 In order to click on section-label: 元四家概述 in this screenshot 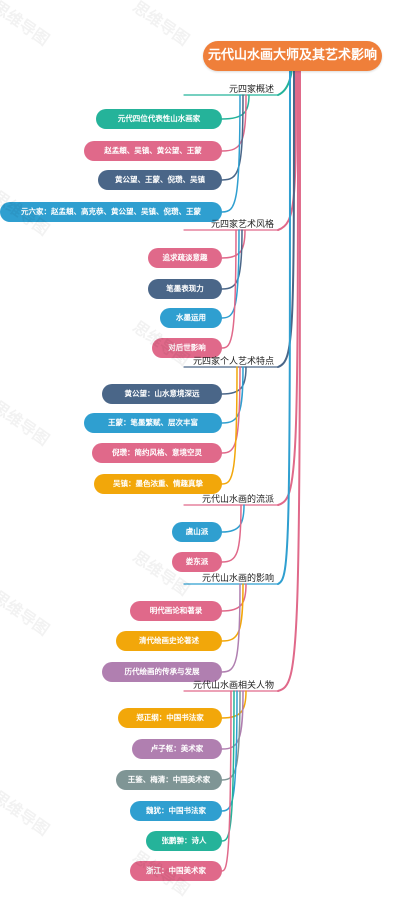, I will do `click(251, 90)`.